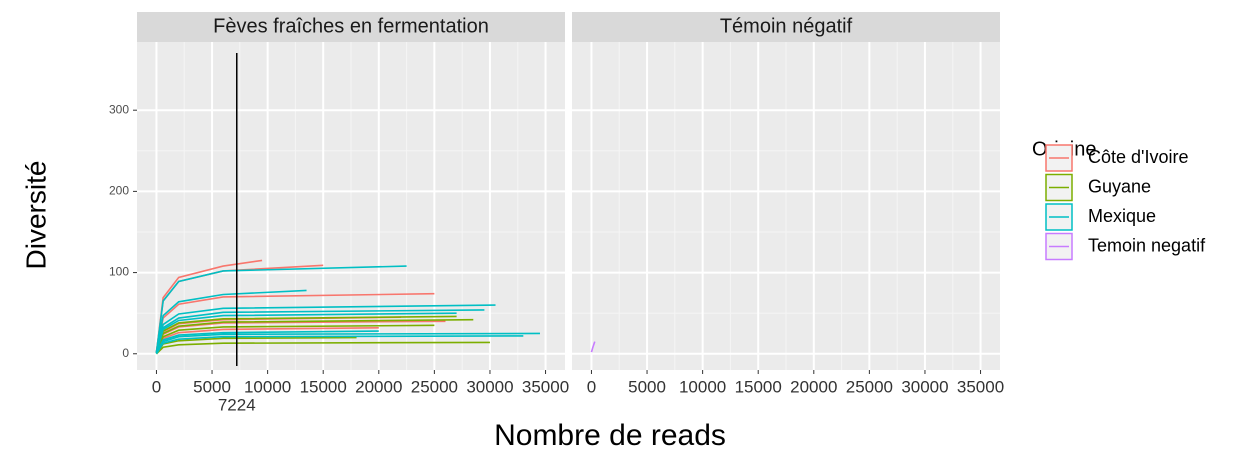  What do you see at coordinates (119, 109) in the screenshot?
I see `y-tick-label: 300` at bounding box center [119, 109].